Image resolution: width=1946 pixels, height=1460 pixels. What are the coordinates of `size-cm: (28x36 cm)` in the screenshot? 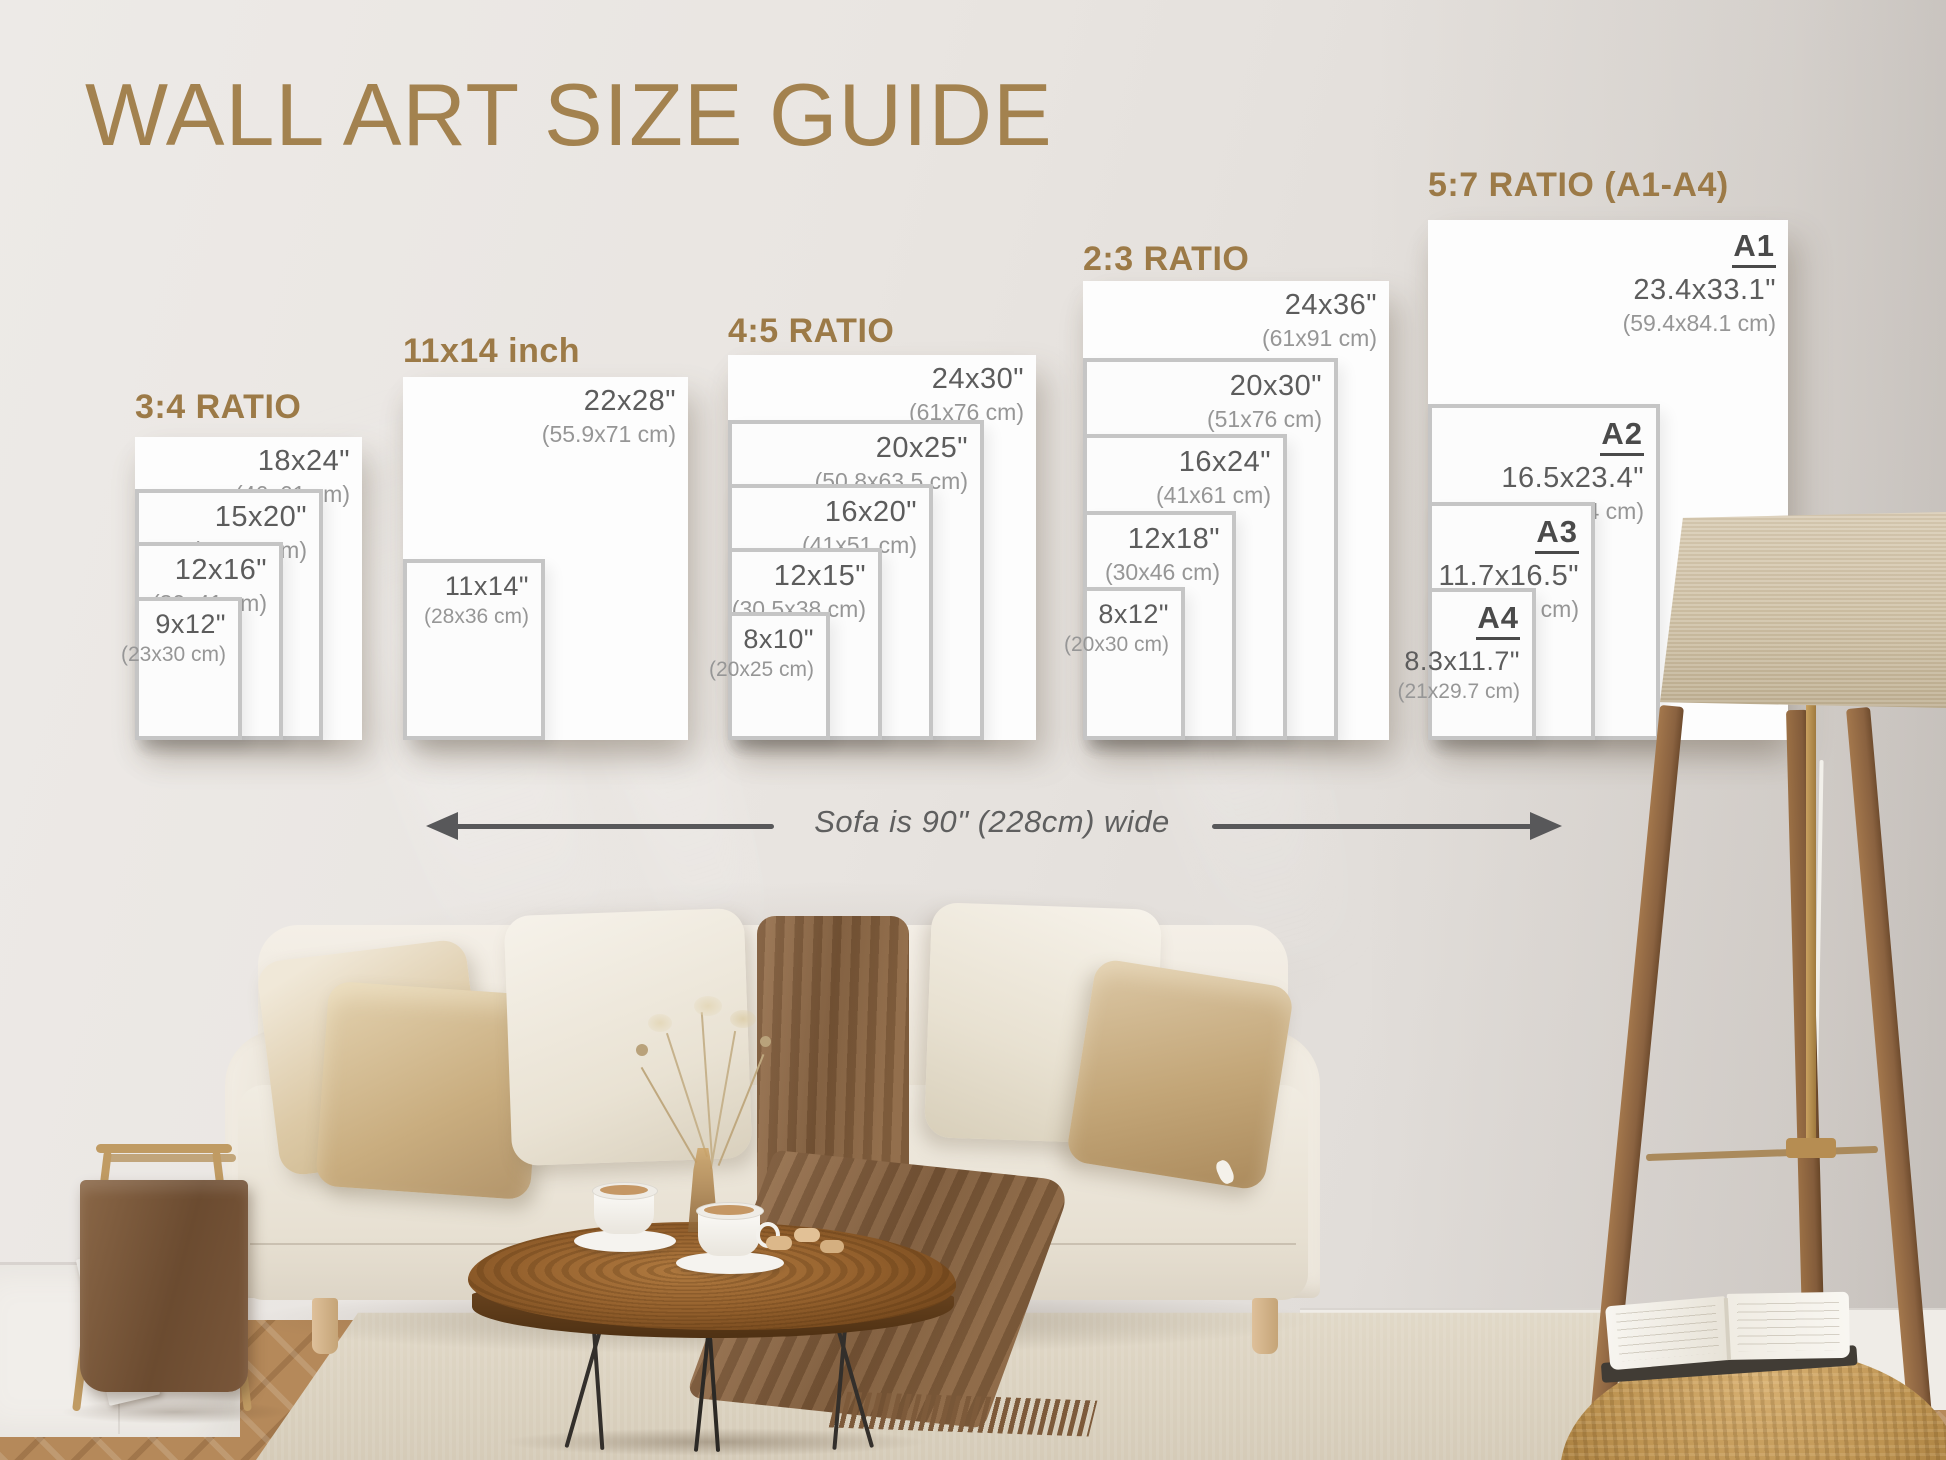 It's located at (476, 616).